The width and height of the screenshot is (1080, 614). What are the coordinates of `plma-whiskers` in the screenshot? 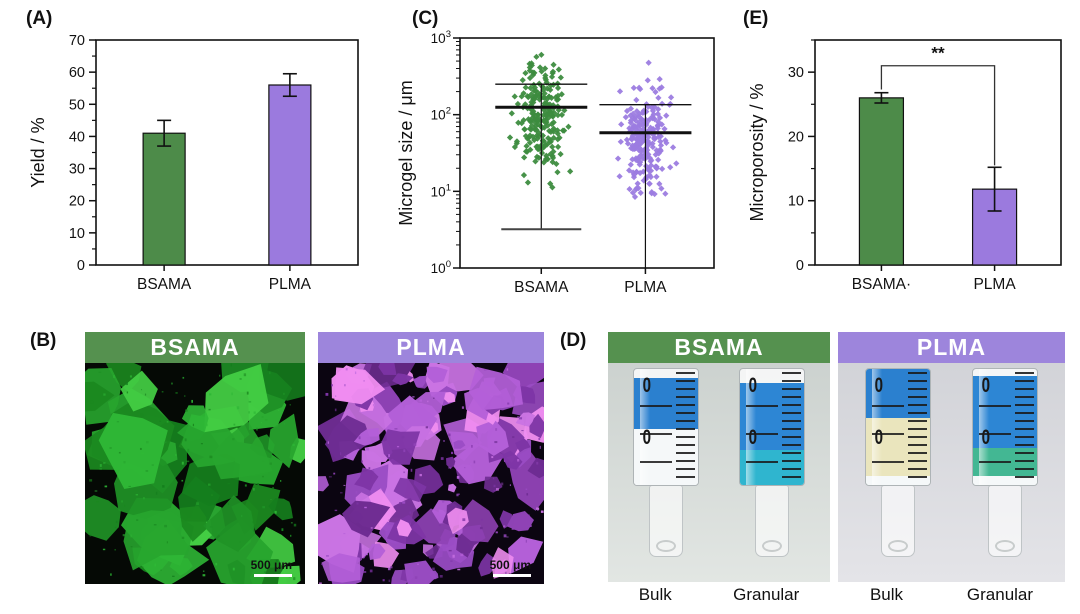 It's located at (645, 185).